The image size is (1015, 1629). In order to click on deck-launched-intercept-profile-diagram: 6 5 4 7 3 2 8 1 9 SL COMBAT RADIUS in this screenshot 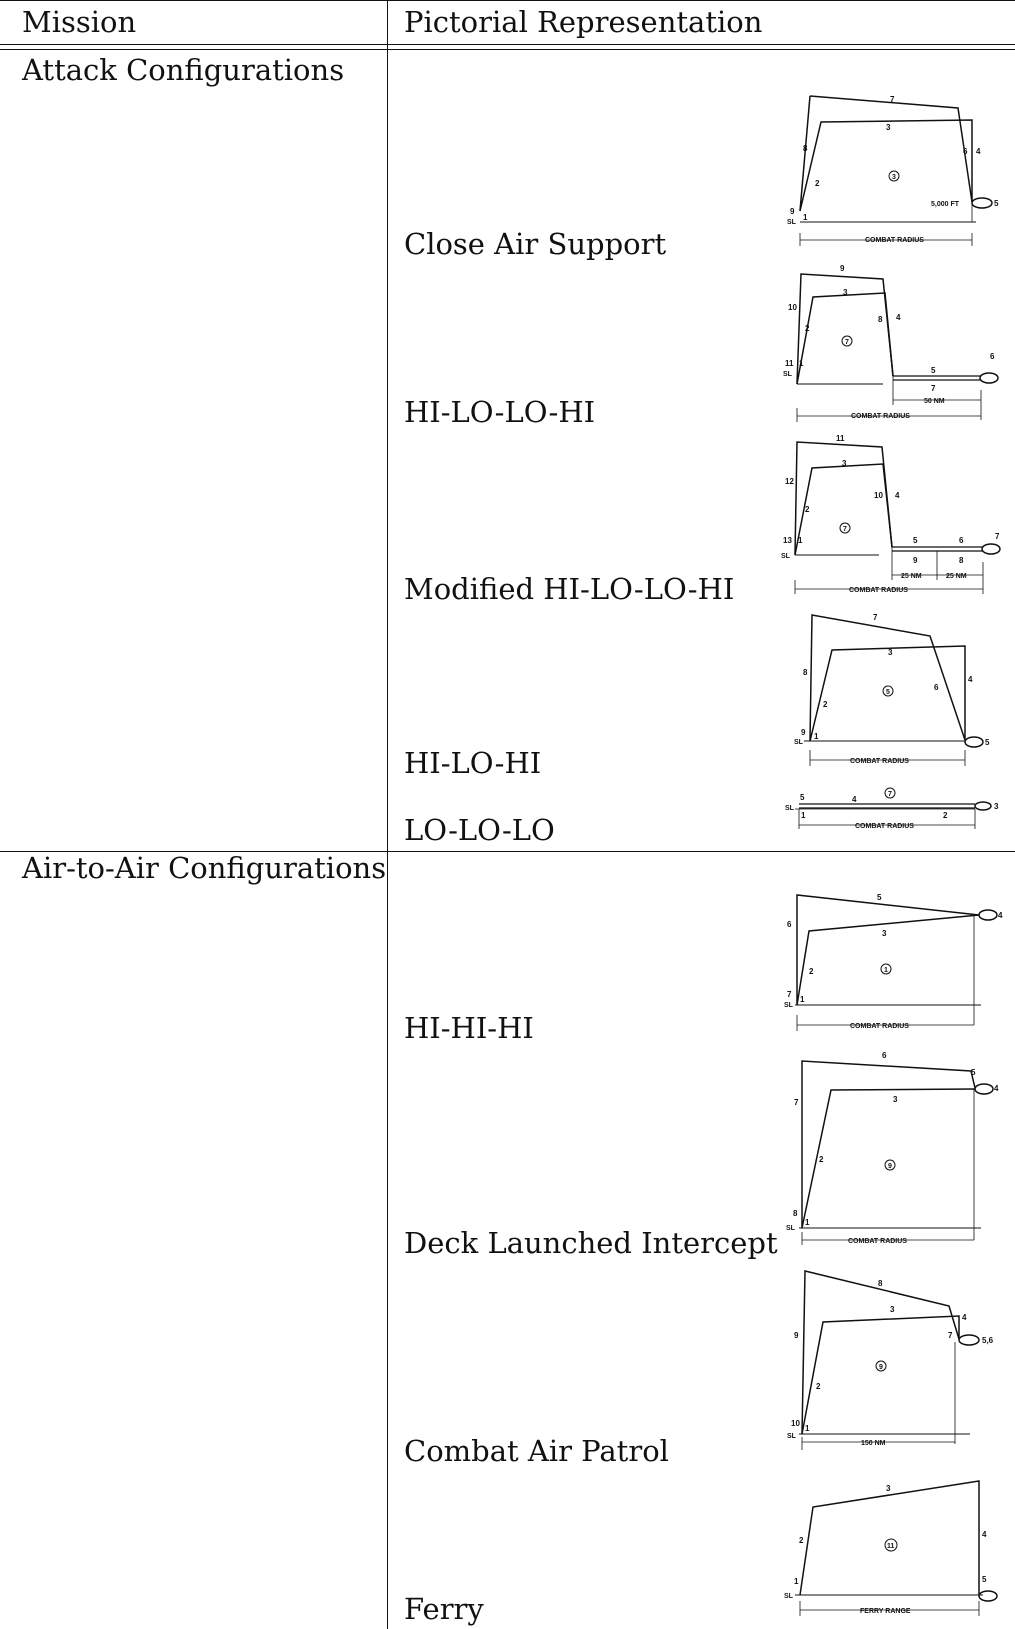, I will do `click(892, 1148)`.